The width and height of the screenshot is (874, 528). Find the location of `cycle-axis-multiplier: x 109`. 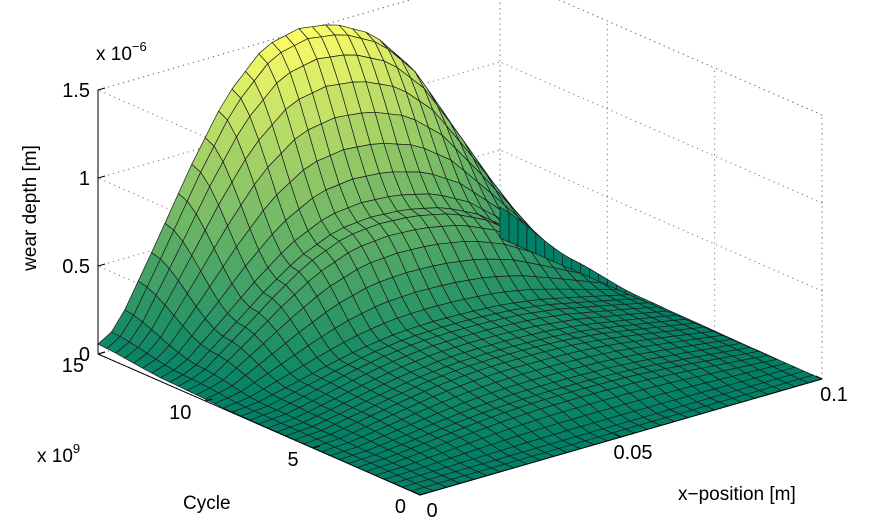

cycle-axis-multiplier: x 109 is located at coordinates (58, 454).